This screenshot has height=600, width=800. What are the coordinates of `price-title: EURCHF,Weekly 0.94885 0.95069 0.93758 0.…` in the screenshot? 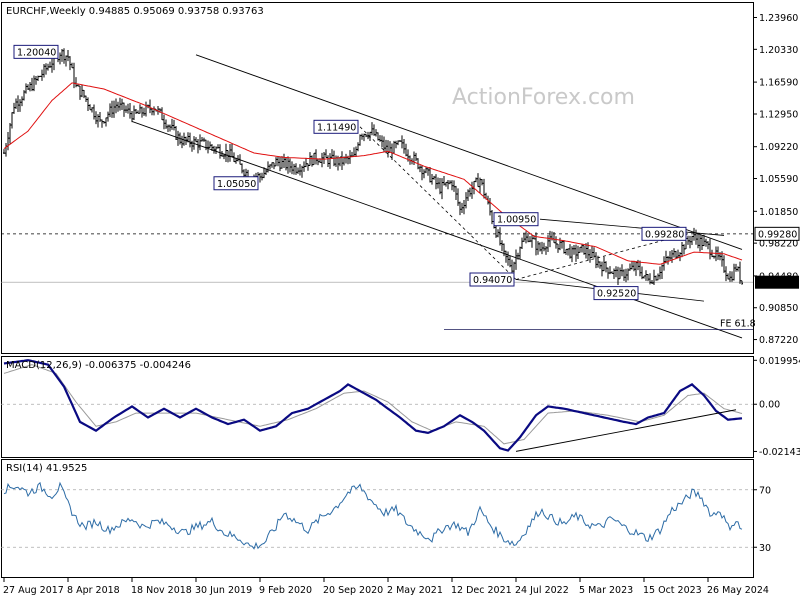 It's located at (135, 11).